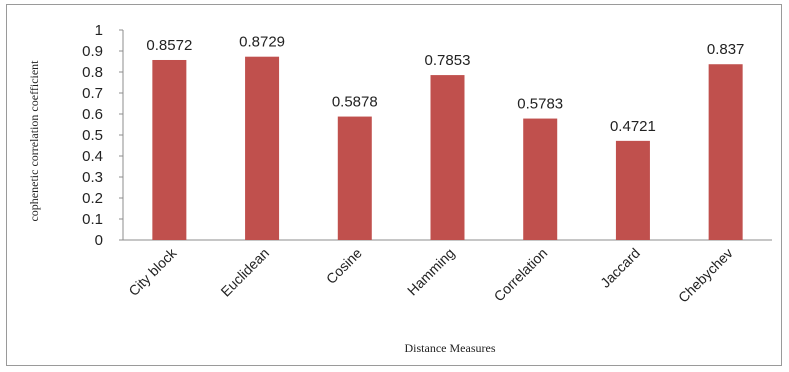  I want to click on y-axis-ticks: 0 0.1 0.2 0.3 0.4 0.5 0.6 0.7 0.8 0.9 1, so click(102, 135).